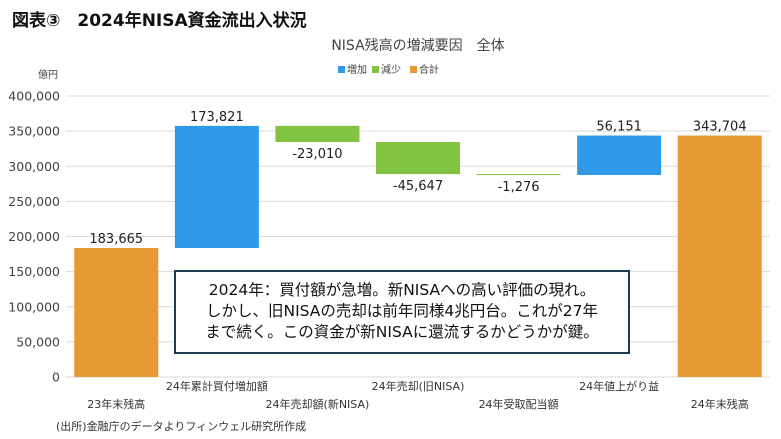 This screenshot has height=439, width=781. What do you see at coordinates (429, 69) in the screenshot?
I see `legend-label-2: 合計` at bounding box center [429, 69].